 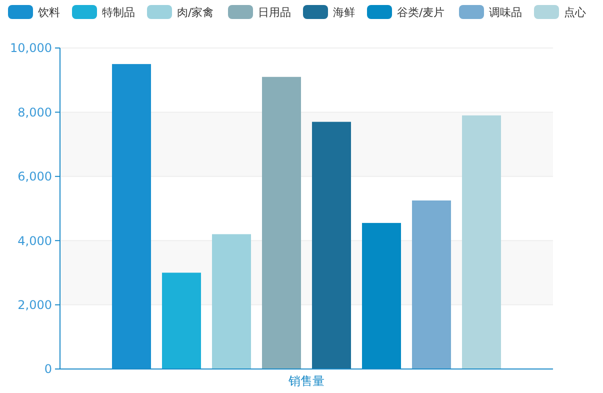 What do you see at coordinates (195, 12) in the screenshot?
I see `legend-label: 肉/家禽` at bounding box center [195, 12].